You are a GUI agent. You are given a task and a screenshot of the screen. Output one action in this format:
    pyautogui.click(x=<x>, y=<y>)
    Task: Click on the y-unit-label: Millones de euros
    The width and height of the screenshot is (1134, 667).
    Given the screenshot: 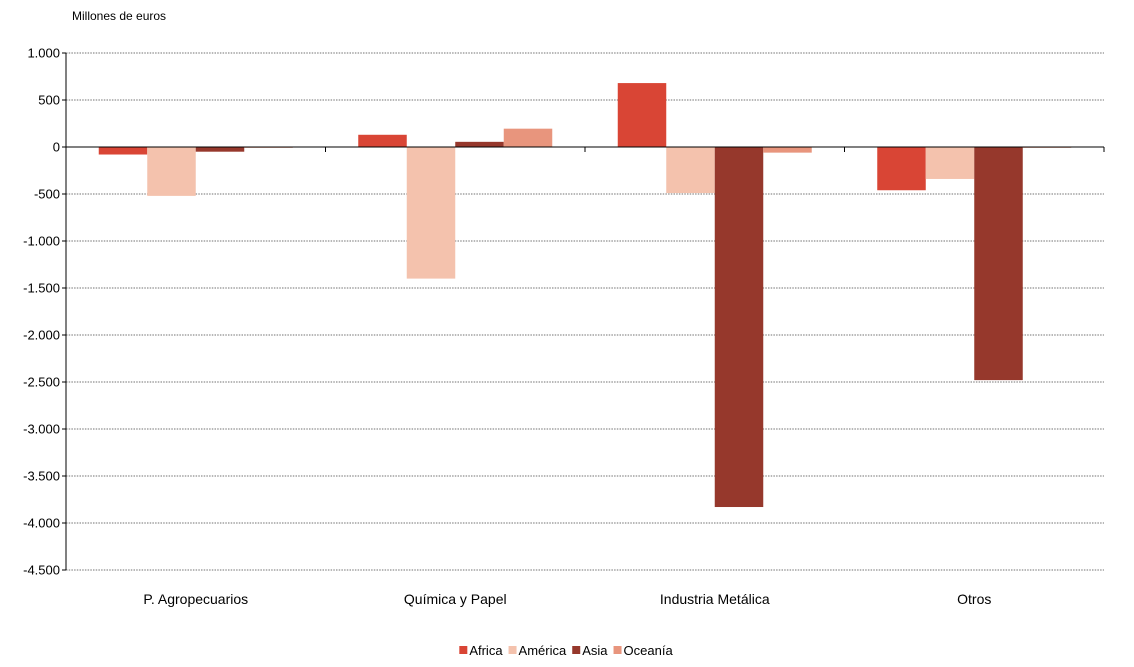 What is the action you would take?
    pyautogui.click(x=119, y=16)
    